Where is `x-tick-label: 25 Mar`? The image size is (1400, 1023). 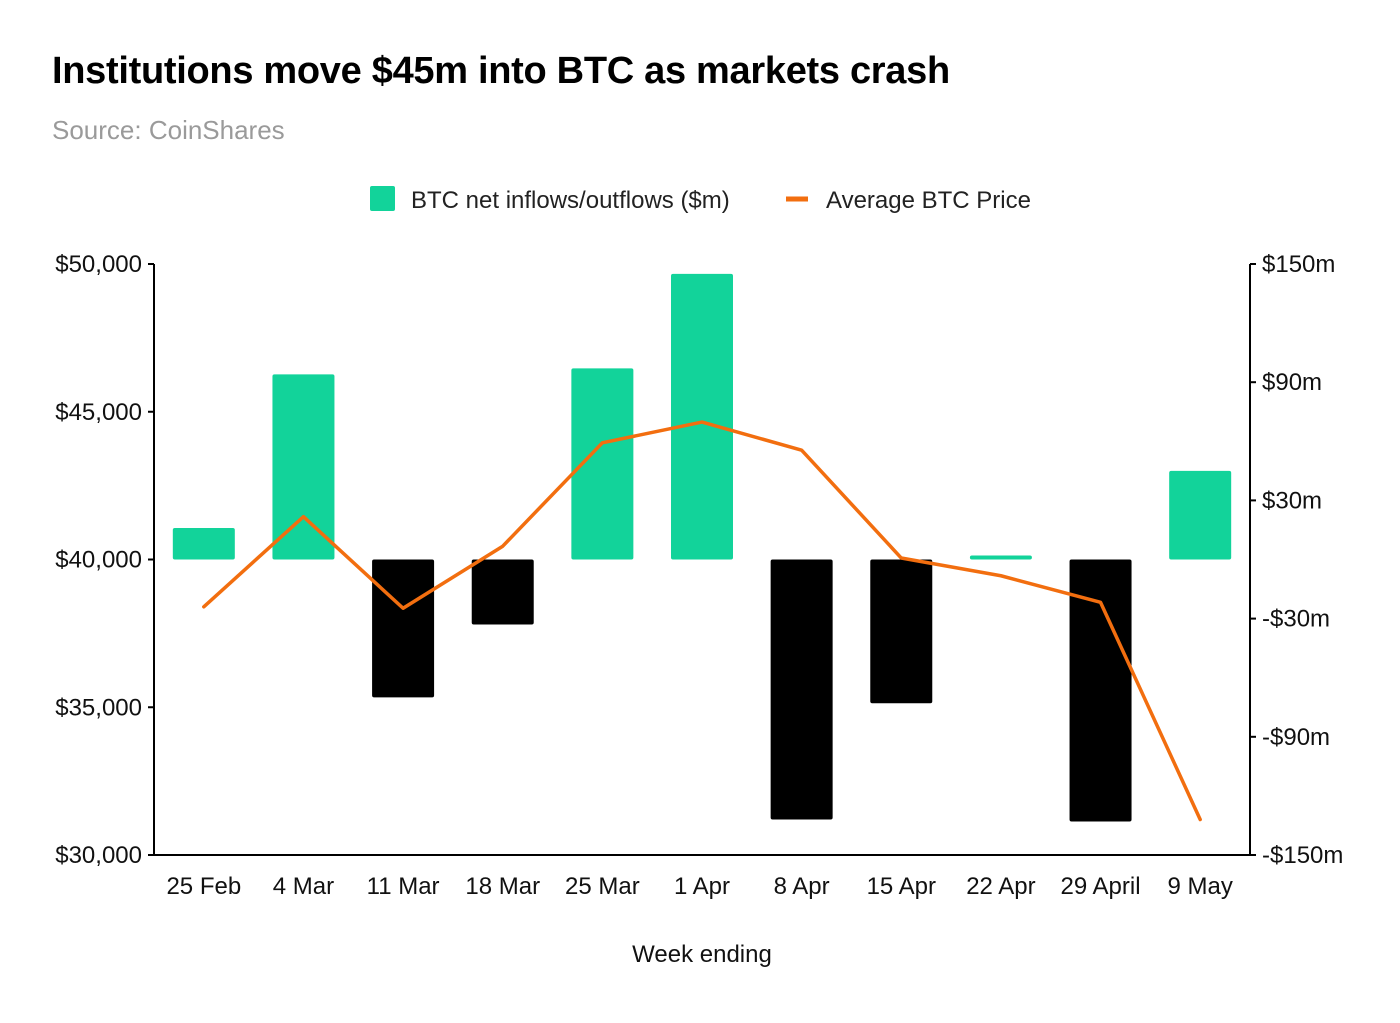
x-tick-label: 25 Mar is located at coordinates (602, 886).